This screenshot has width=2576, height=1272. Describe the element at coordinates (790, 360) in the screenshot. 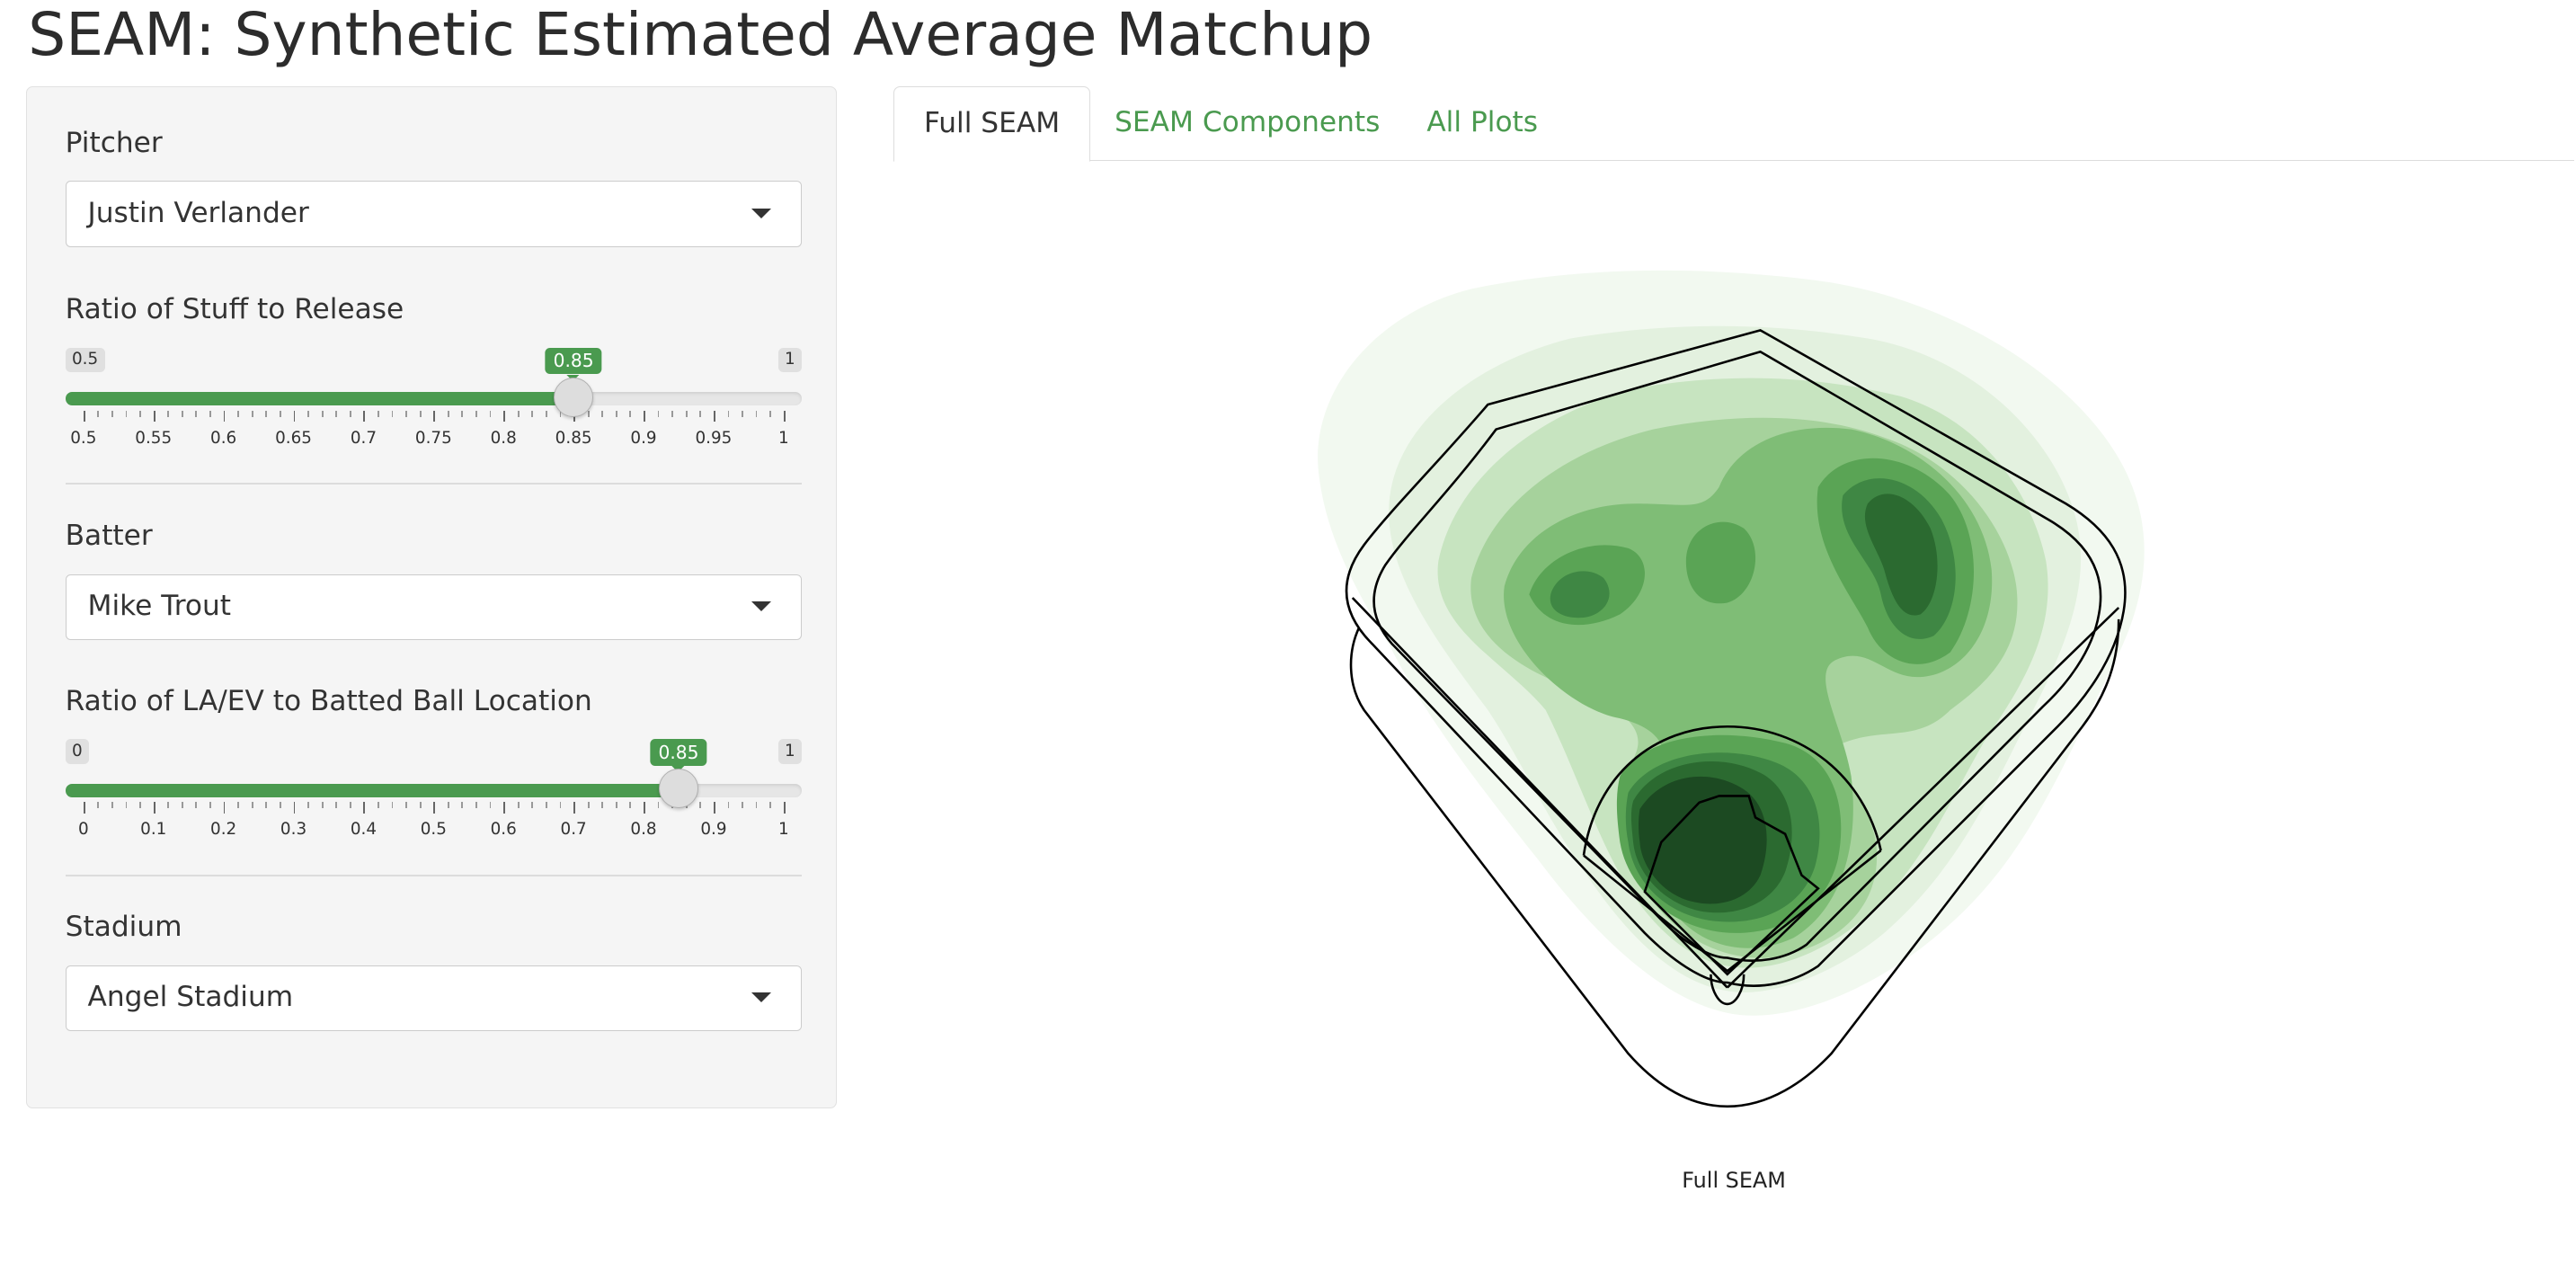

I see `slider-max-label: 1` at that location.